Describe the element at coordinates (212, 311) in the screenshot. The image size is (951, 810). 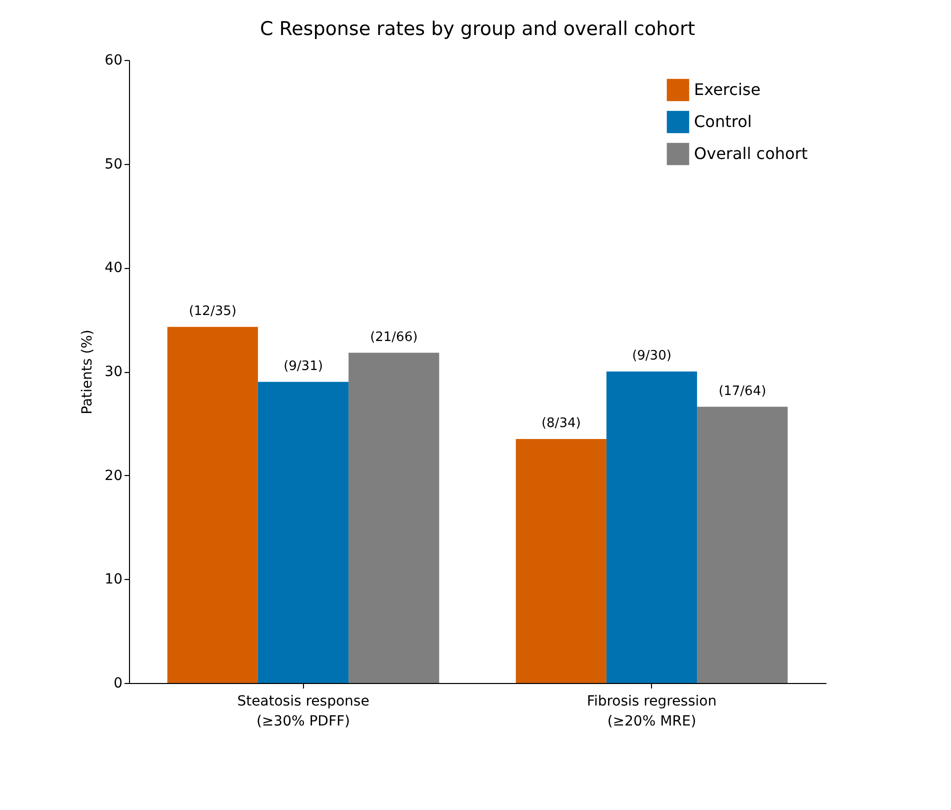
I see `data-label: (12/35)` at that location.